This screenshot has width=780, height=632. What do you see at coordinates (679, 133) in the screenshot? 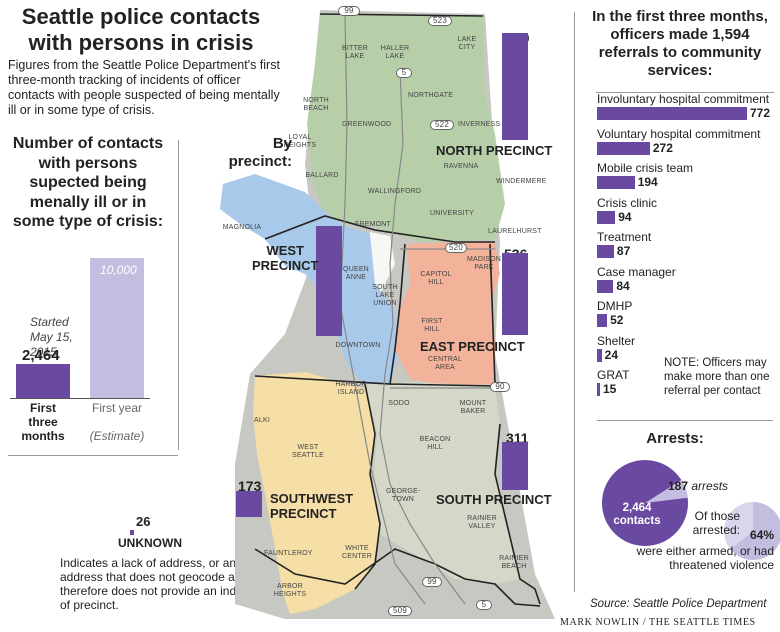
I see `referral-label: Voluntary hospital commitment` at bounding box center [679, 133].